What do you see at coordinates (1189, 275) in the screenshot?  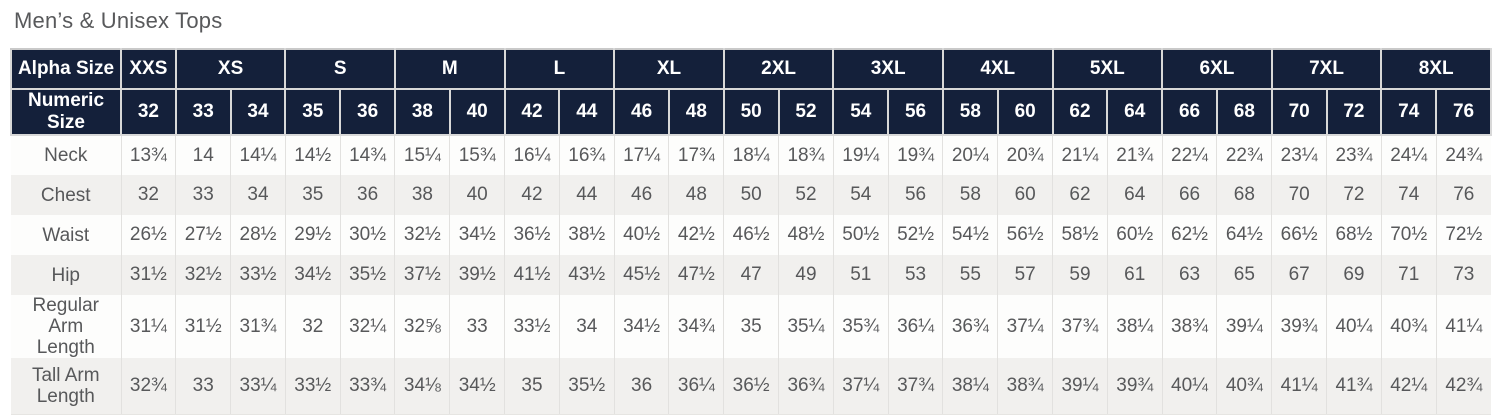 I see `size-value-cell: 63` at bounding box center [1189, 275].